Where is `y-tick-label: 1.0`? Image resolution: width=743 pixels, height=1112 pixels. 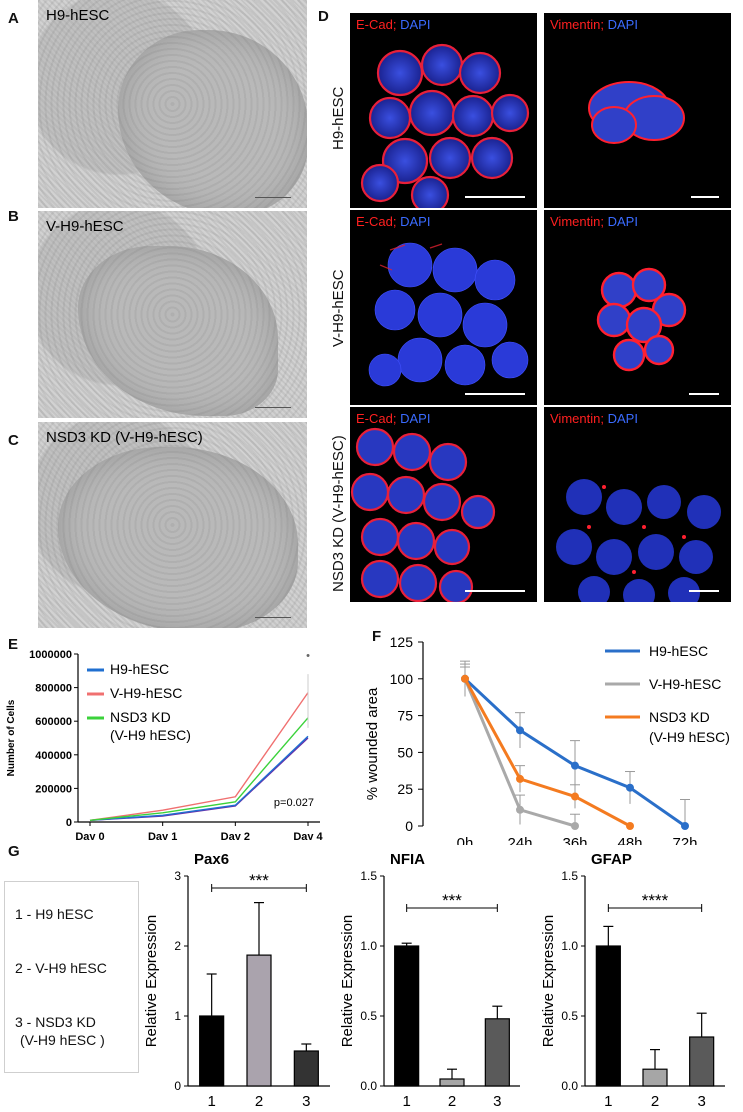 y-tick-label: 1.0 is located at coordinates (569, 946).